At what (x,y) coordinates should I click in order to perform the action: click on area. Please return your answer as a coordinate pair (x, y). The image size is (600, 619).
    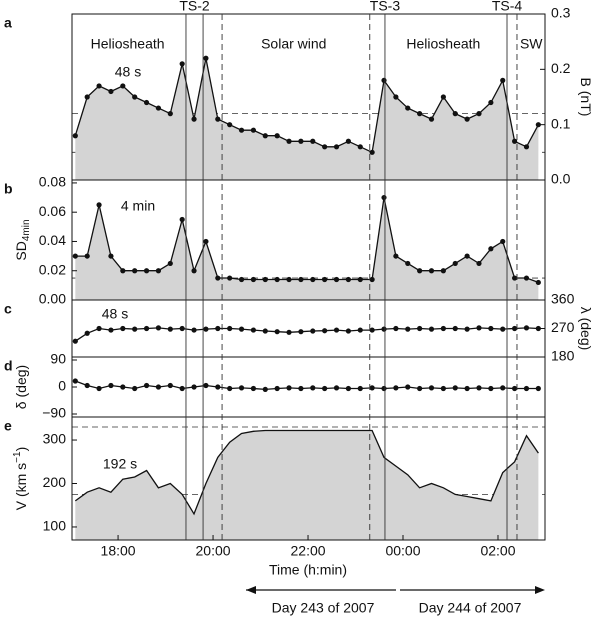
    Looking at the image, I should click on (307, 248).